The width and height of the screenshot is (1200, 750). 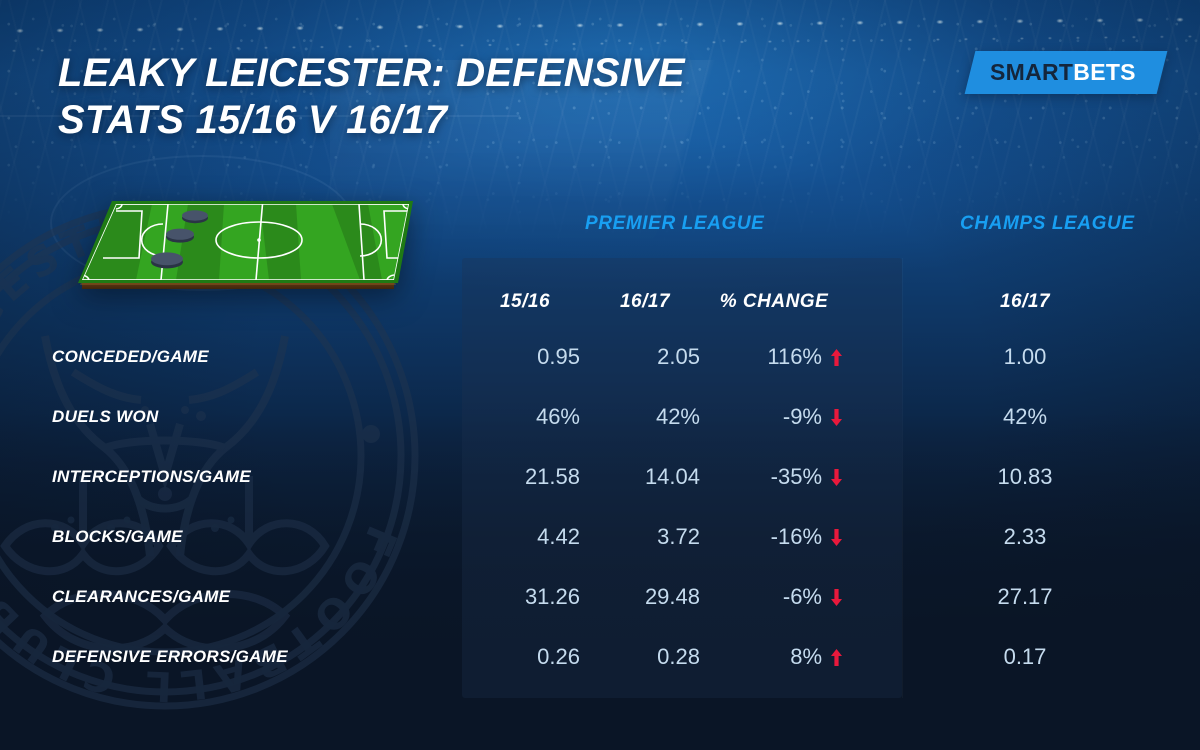 I want to click on table-row: DUELS WON 46% 42% -9% 42%, so click(x=600, y=417).